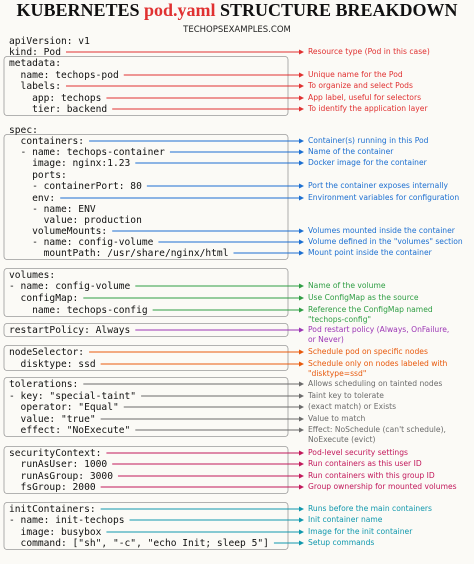 Image resolution: width=474 pixels, height=564 pixels. What do you see at coordinates (383, 197) in the screenshot?
I see `annotation: Environment variables for configuration` at bounding box center [383, 197].